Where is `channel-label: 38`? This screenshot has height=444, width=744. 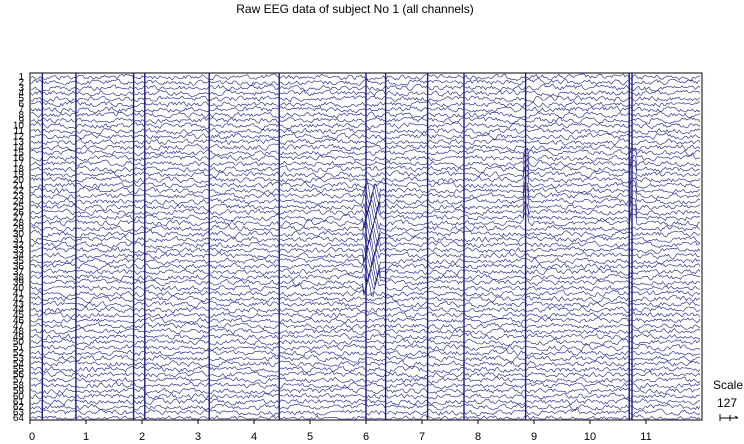
channel-label: 38 is located at coordinates (19, 277).